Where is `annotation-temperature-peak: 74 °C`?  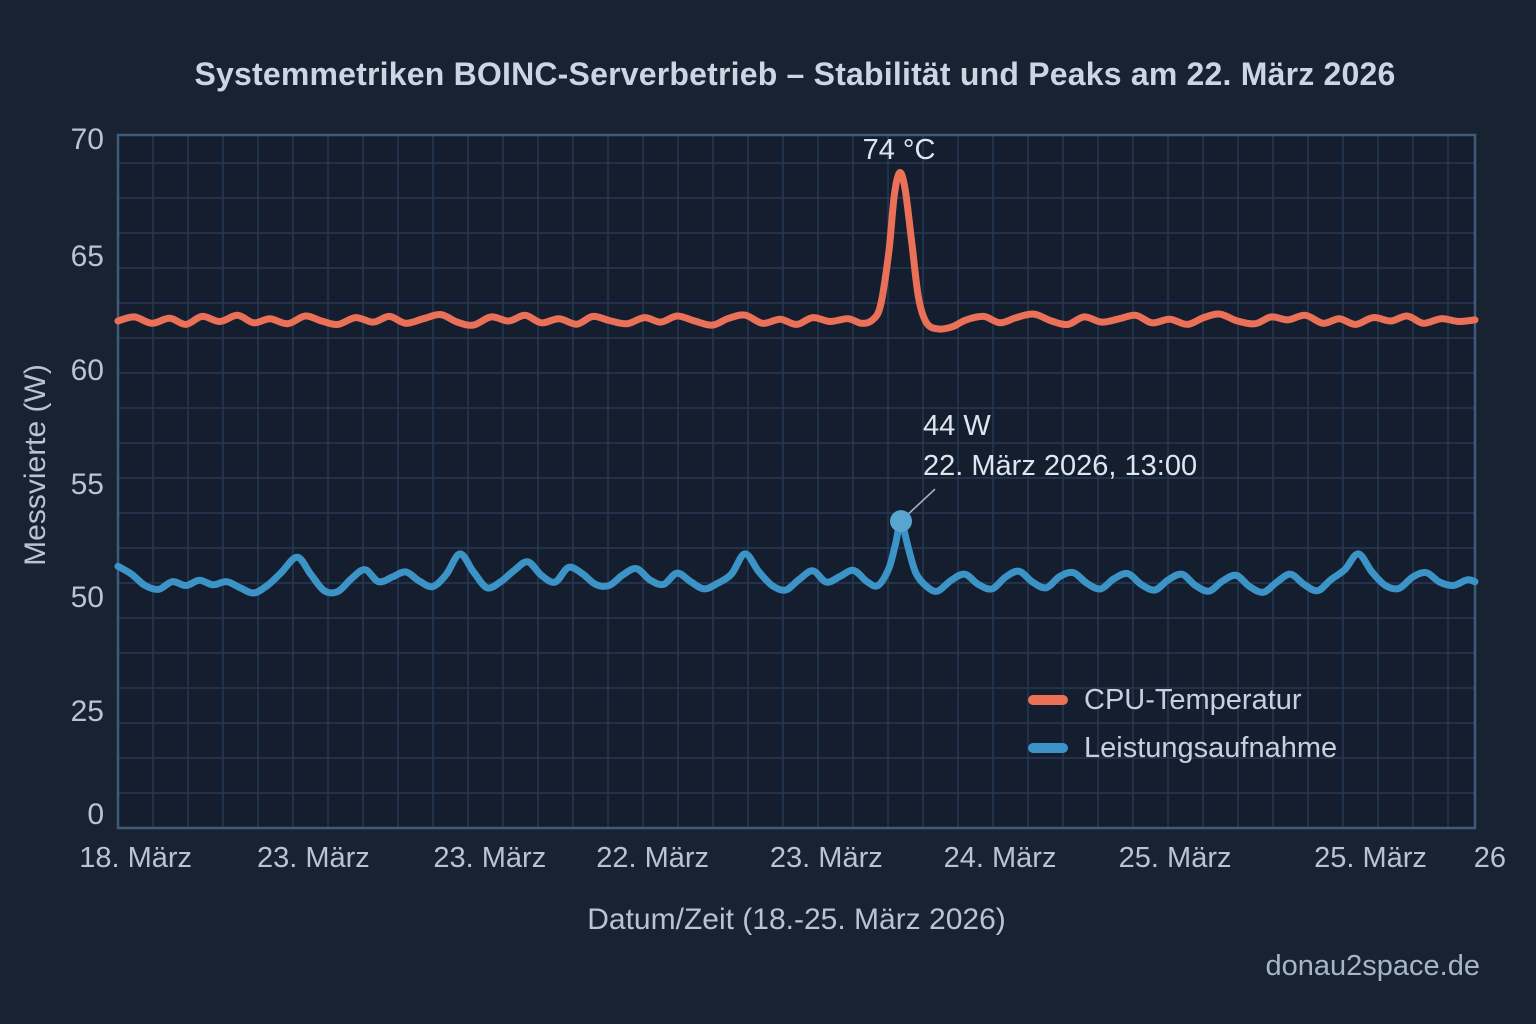 annotation-temperature-peak: 74 °C is located at coordinates (899, 150).